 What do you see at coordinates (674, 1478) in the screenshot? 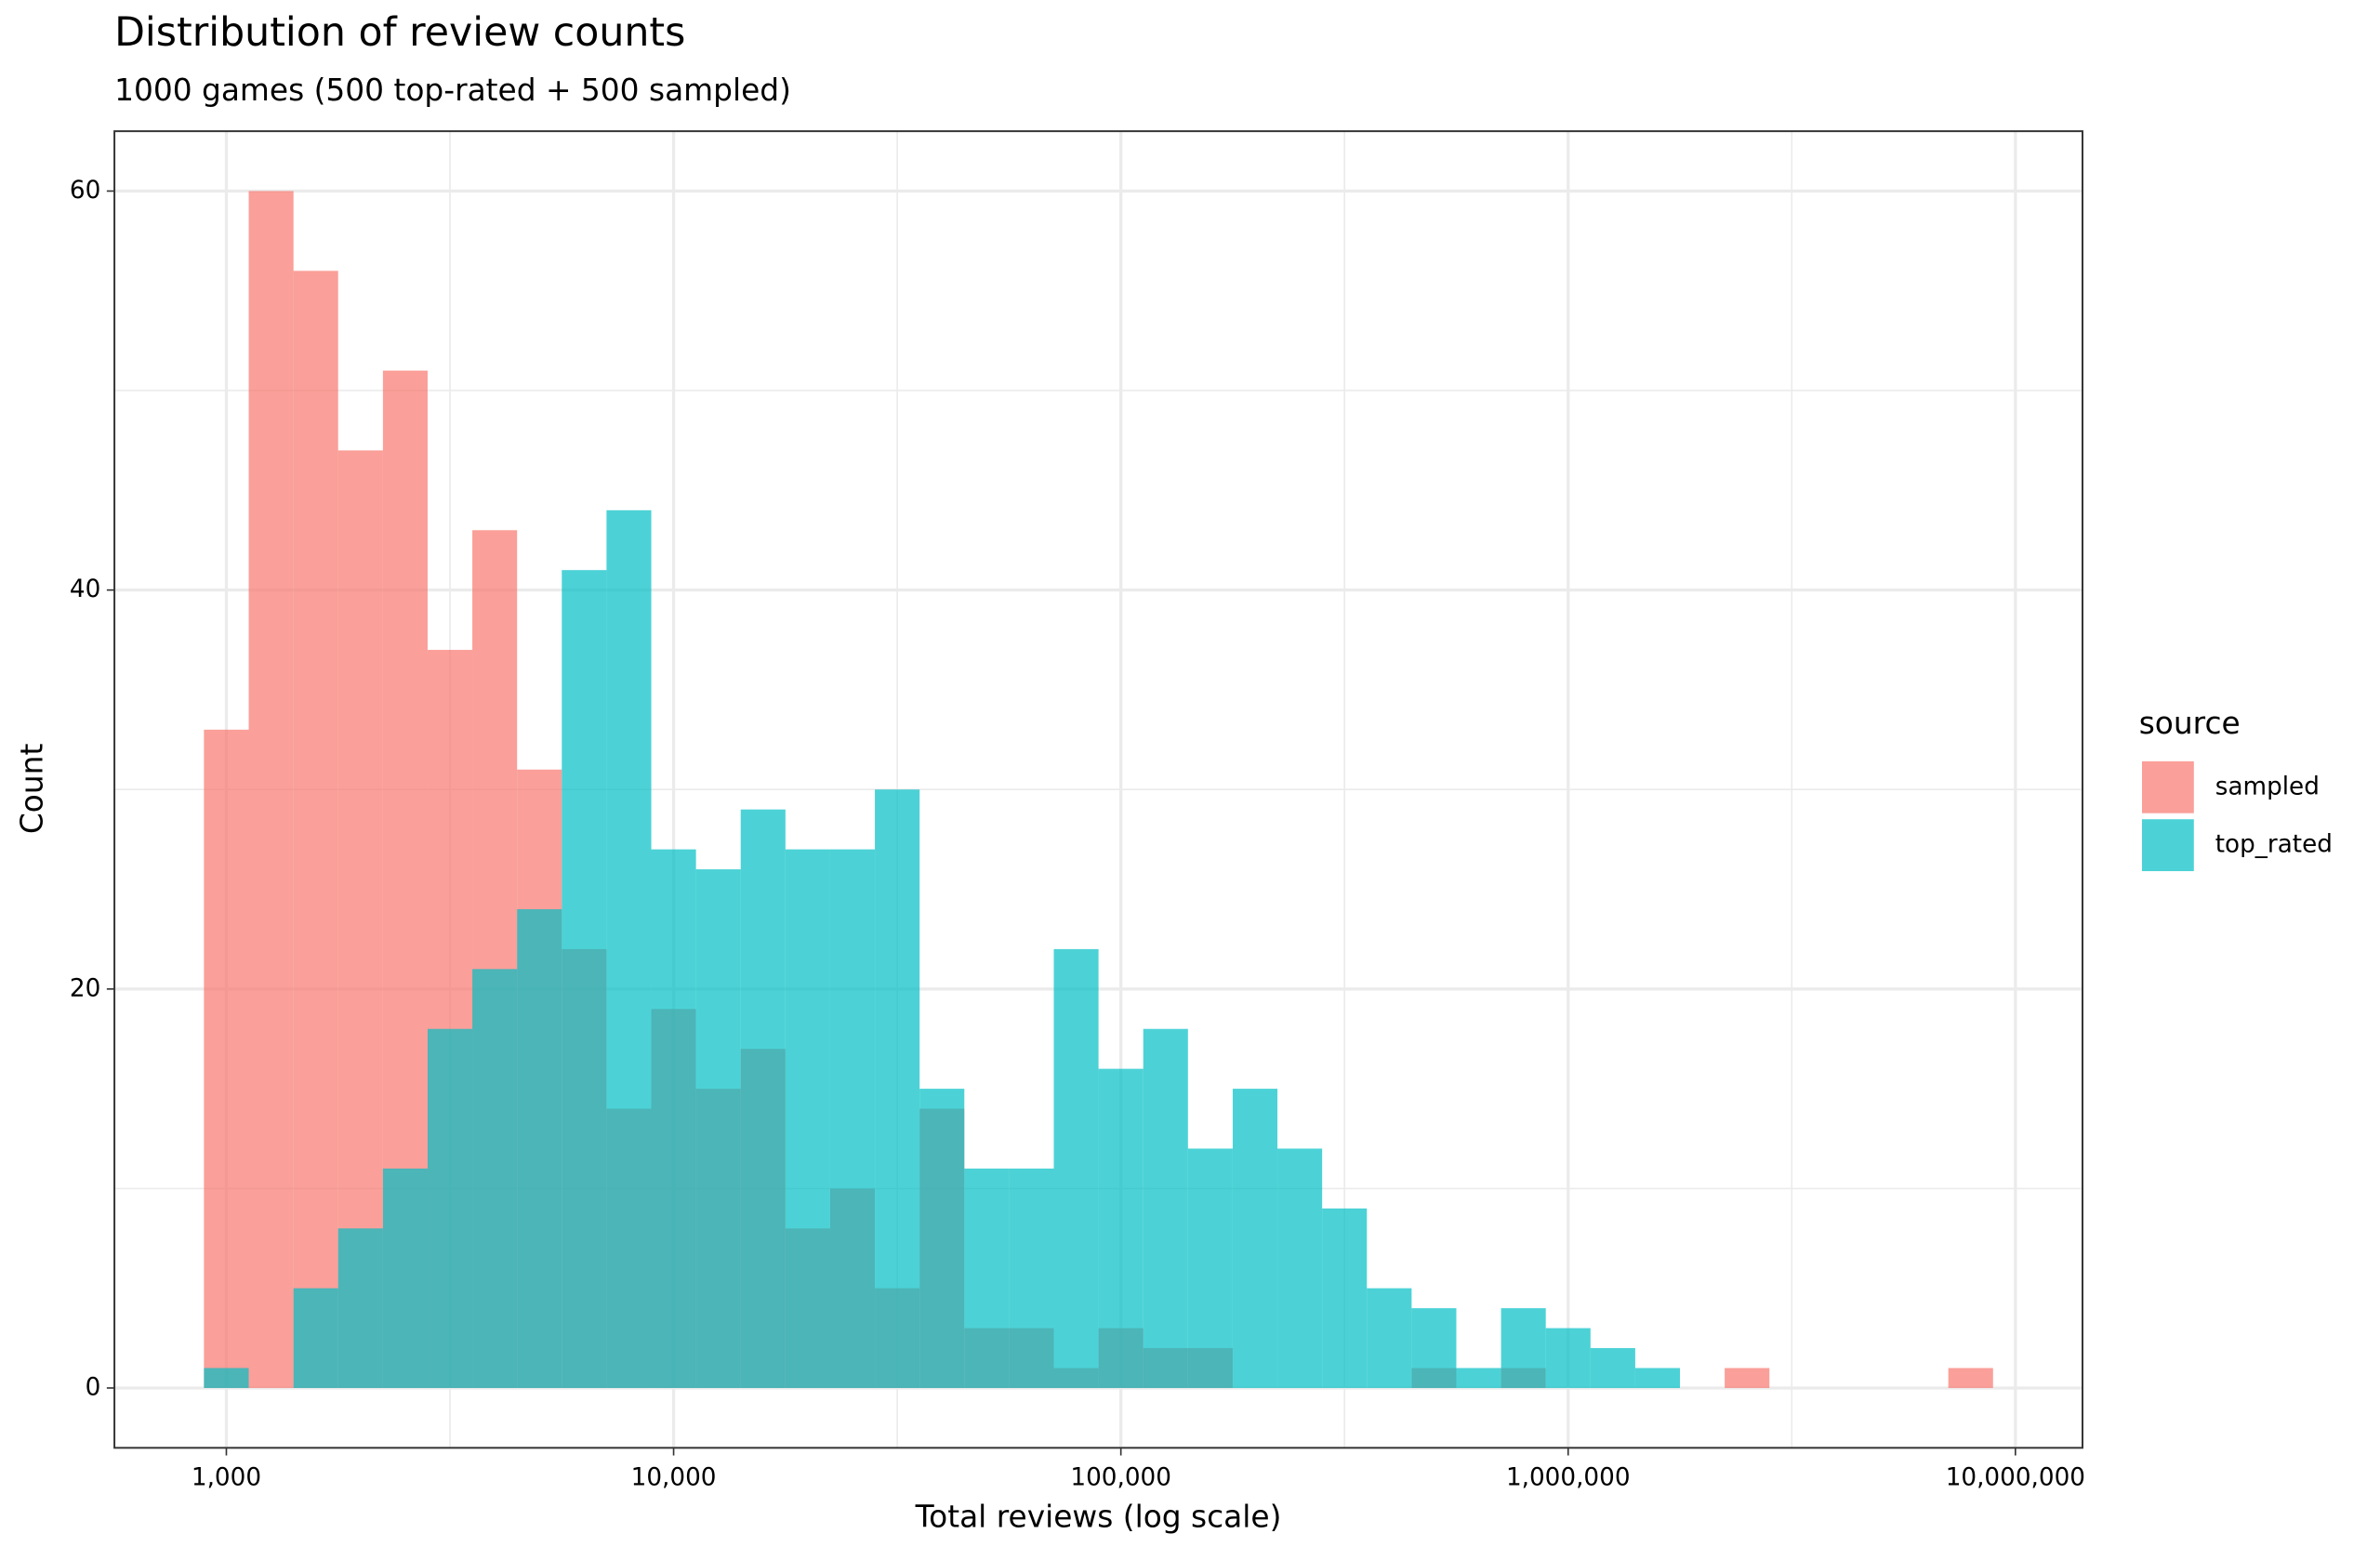
I see `x-tick-label: 10,000` at bounding box center [674, 1478].